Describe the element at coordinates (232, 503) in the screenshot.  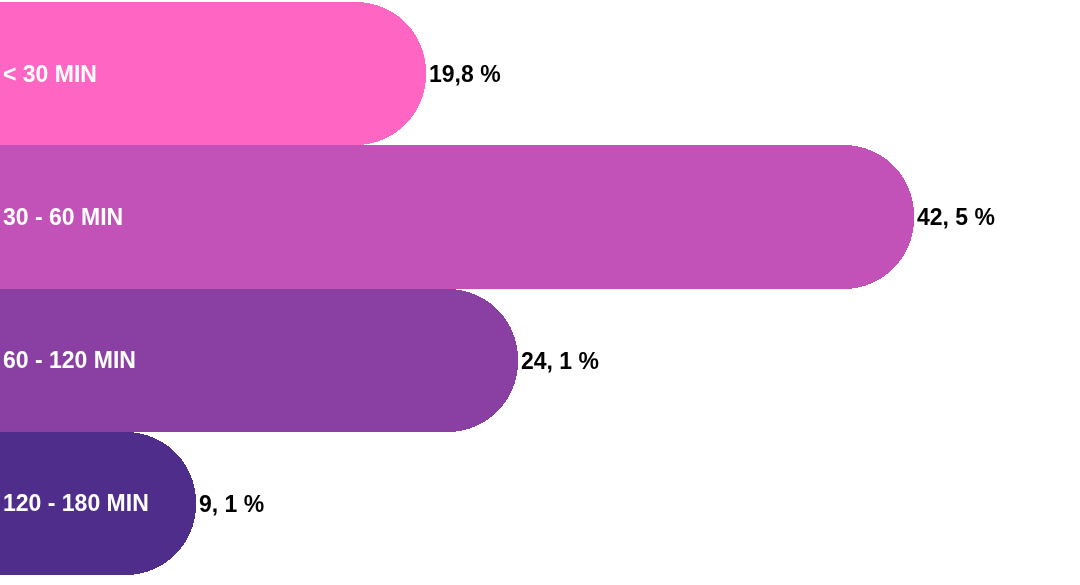
I see `data-label: 9, 1 %` at that location.